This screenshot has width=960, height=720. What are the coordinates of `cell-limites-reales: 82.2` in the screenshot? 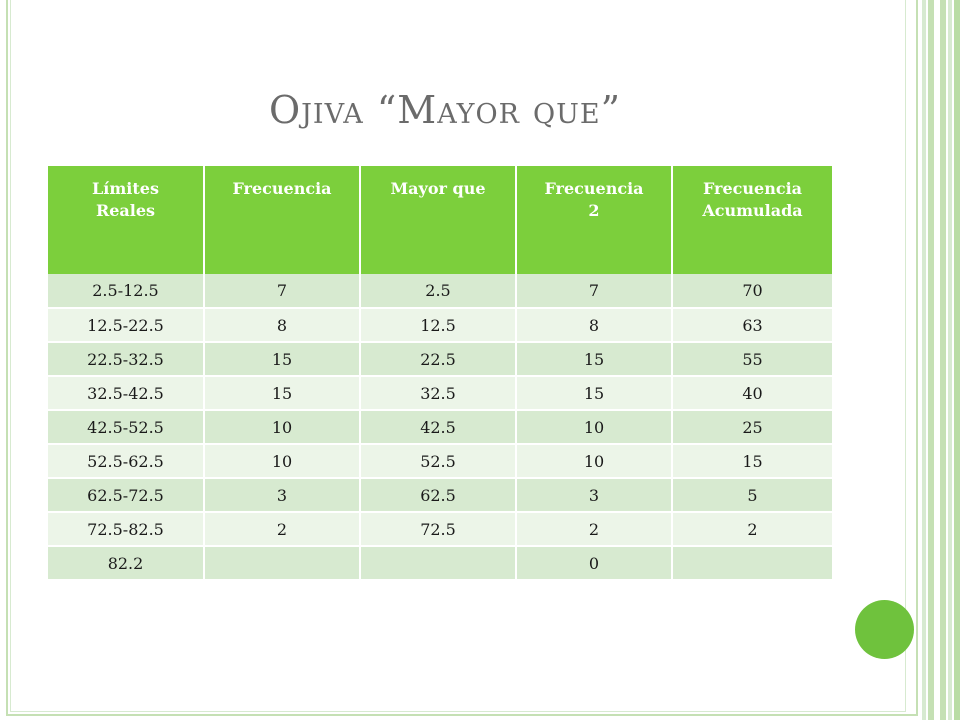 It's located at (126, 563).